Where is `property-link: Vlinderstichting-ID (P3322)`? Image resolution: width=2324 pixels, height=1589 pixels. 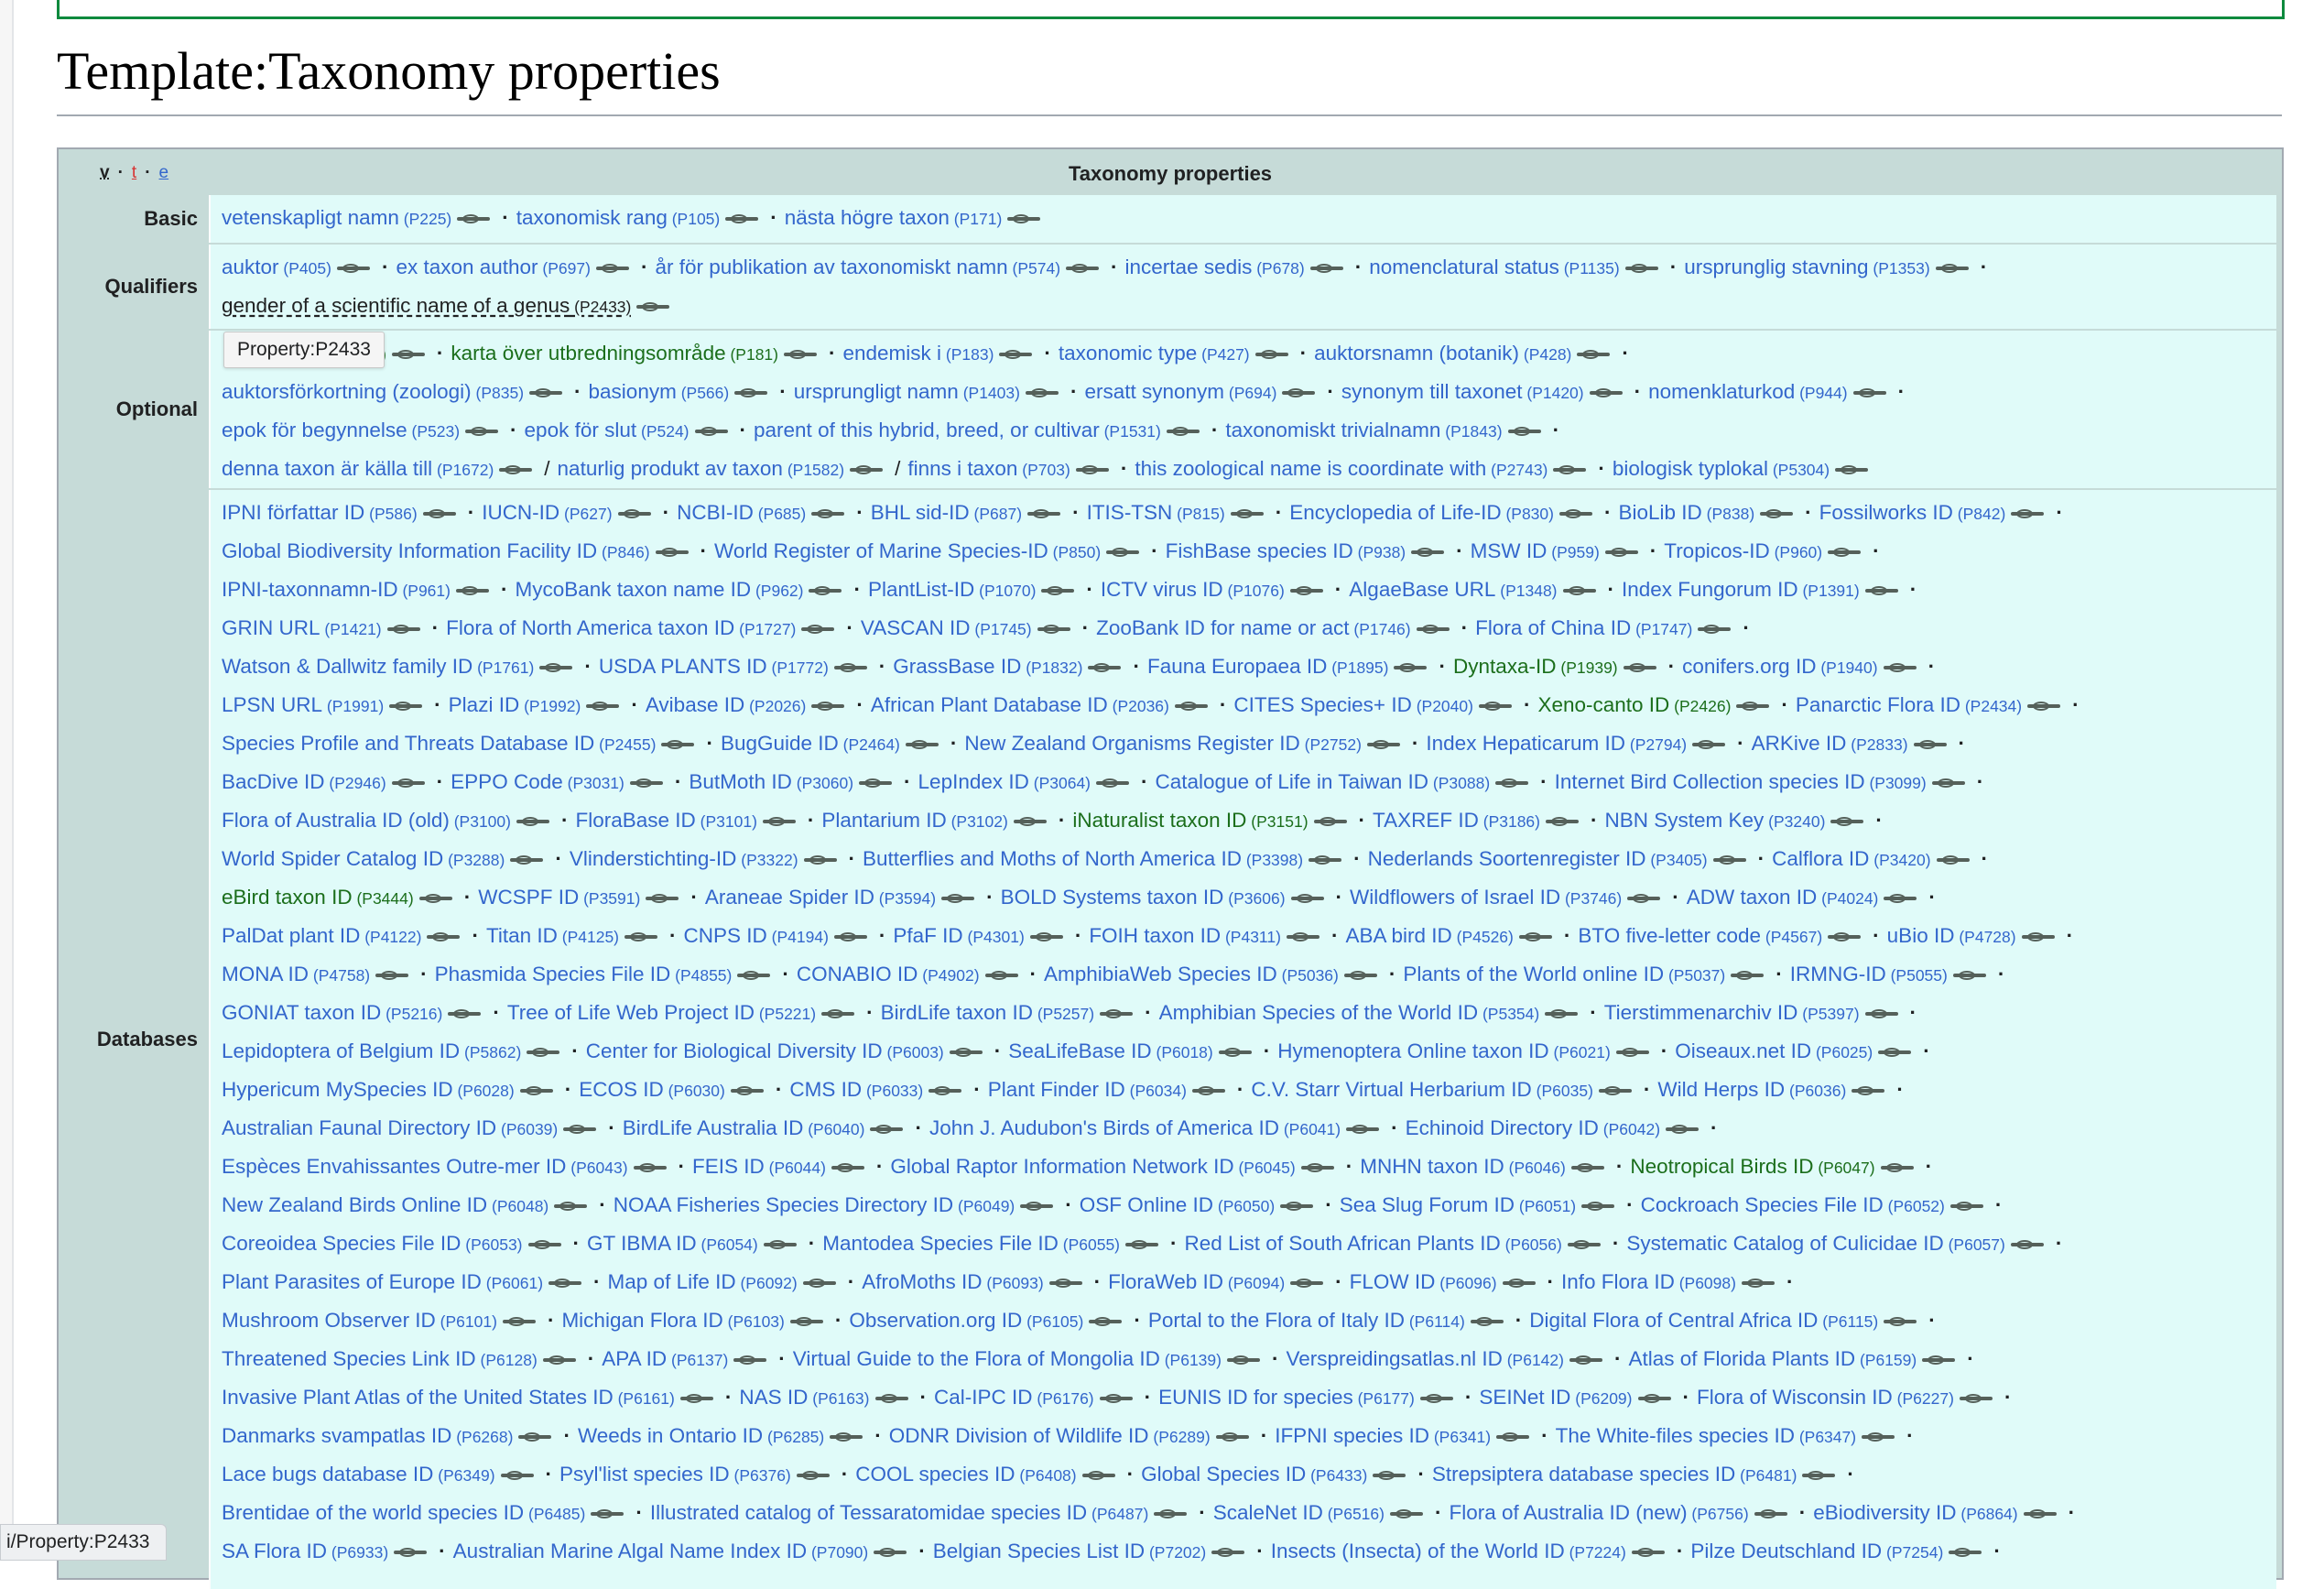 property-link: Vlinderstichting-ID (P3322) is located at coordinates (684, 858).